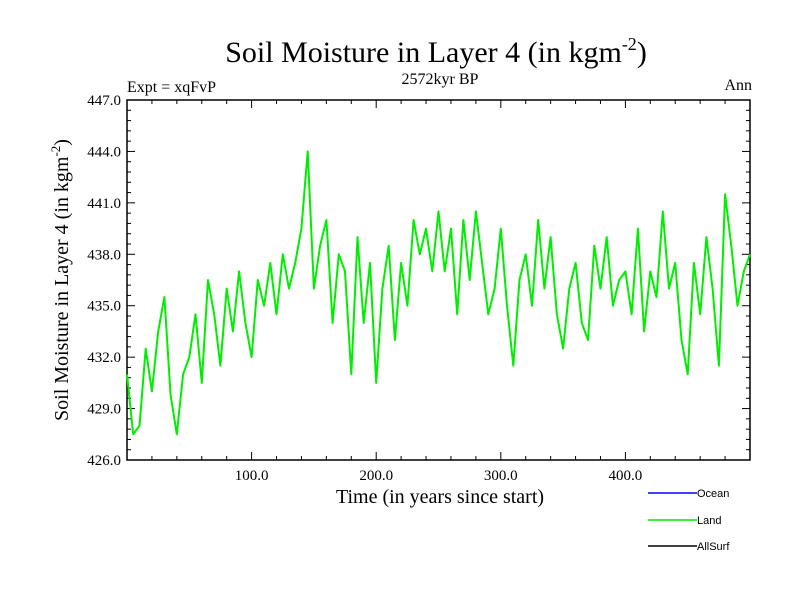  I want to click on y-tick-label: 447.0, so click(104, 101).